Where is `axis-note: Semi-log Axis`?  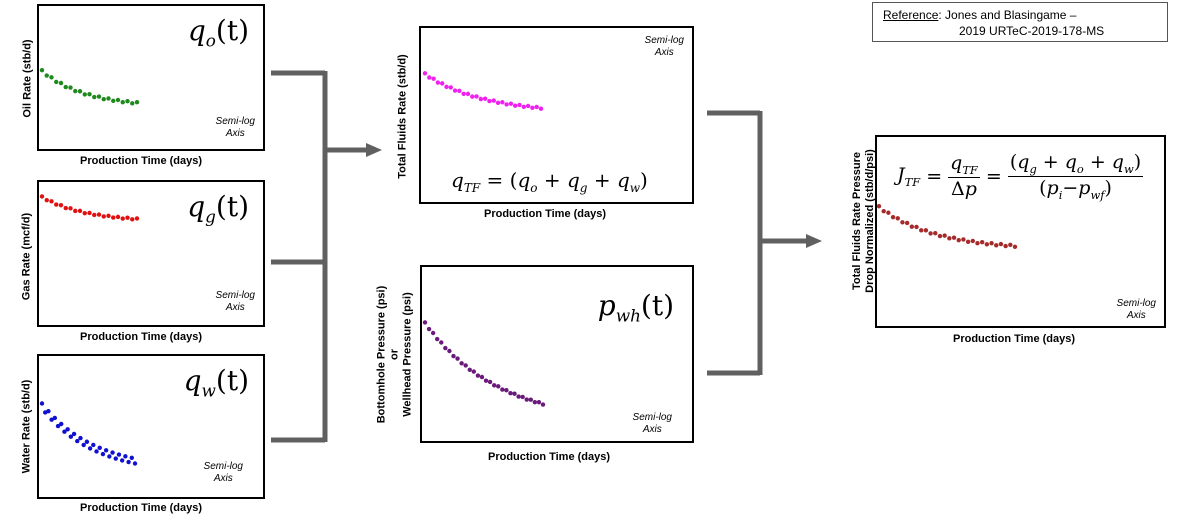
axis-note: Semi-log Axis is located at coordinates (652, 423).